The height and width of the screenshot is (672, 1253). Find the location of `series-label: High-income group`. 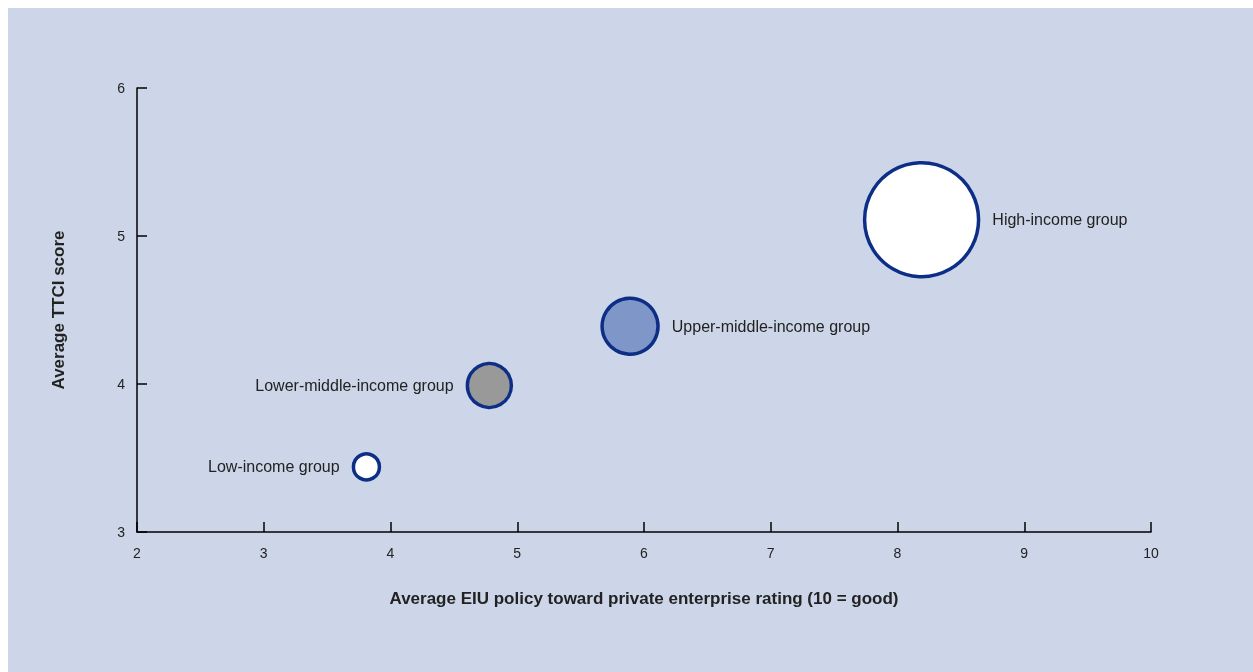

series-label: High-income group is located at coordinates (1060, 220).